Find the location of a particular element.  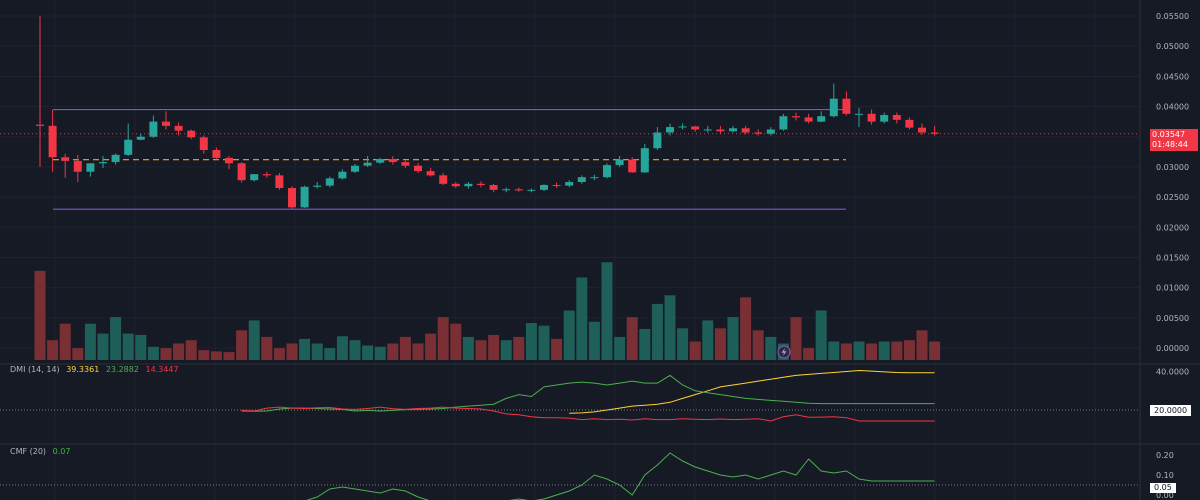

price-tick-label: 0.05000 is located at coordinates (1172, 46).